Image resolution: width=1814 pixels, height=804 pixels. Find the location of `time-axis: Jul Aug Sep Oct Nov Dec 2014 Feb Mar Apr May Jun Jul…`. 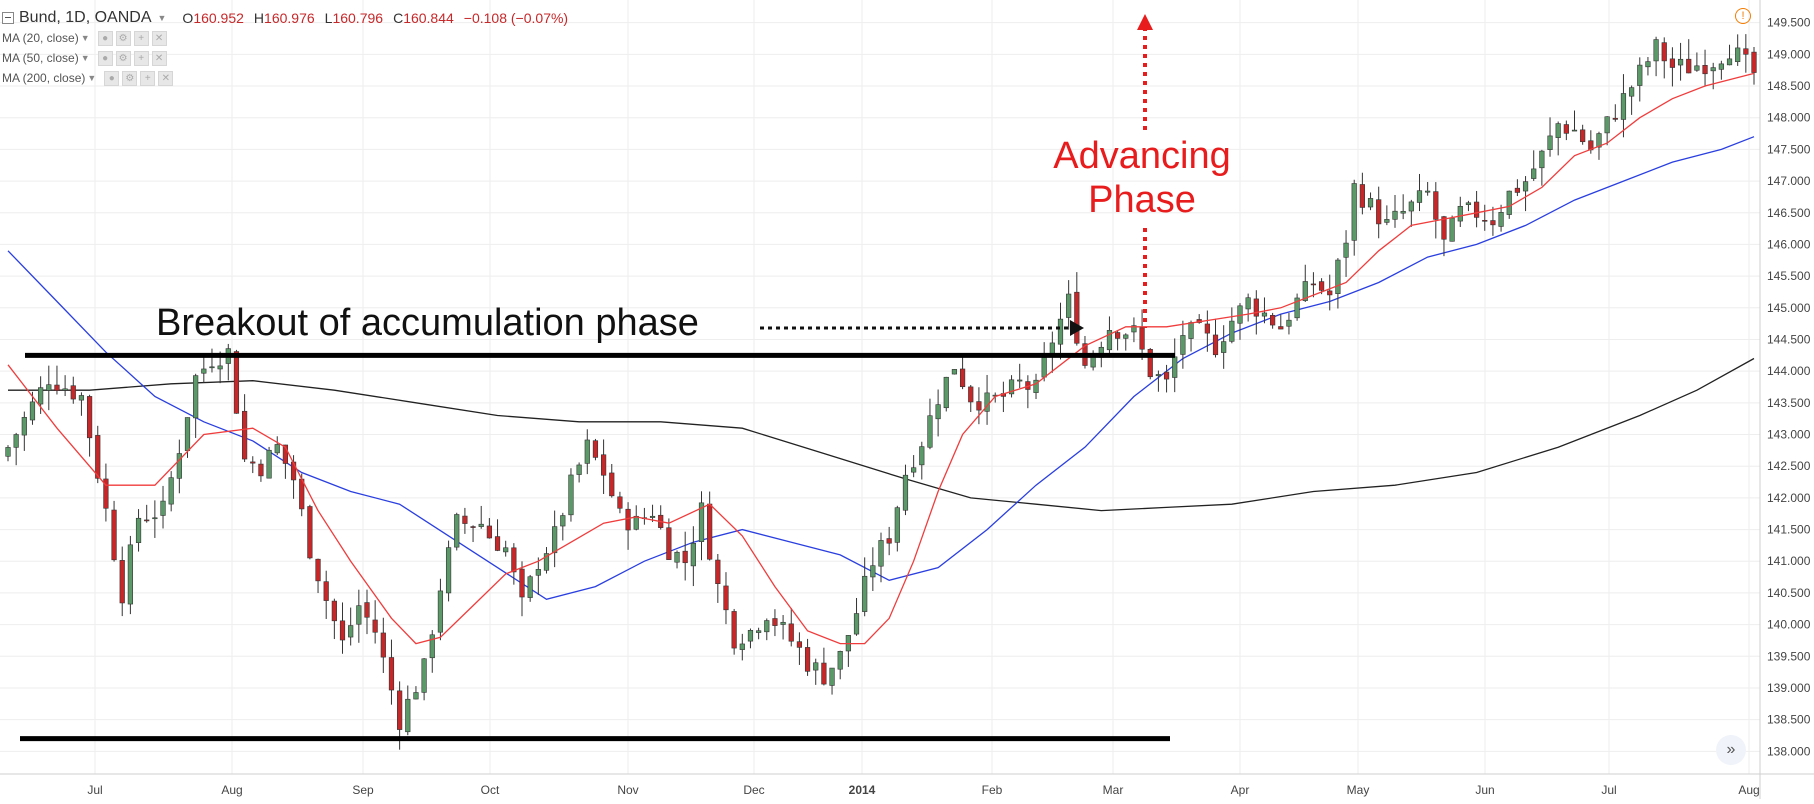

time-axis: Jul Aug Sep Oct Nov Dec 2014 Feb Mar Apr May Jun Jul… is located at coordinates (923, 790).